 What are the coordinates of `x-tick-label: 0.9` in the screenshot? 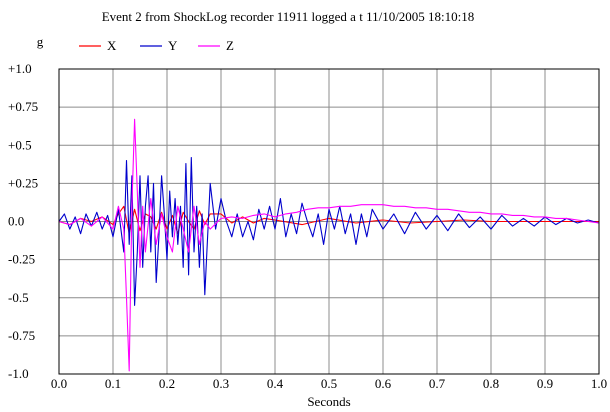 It's located at (545, 383).